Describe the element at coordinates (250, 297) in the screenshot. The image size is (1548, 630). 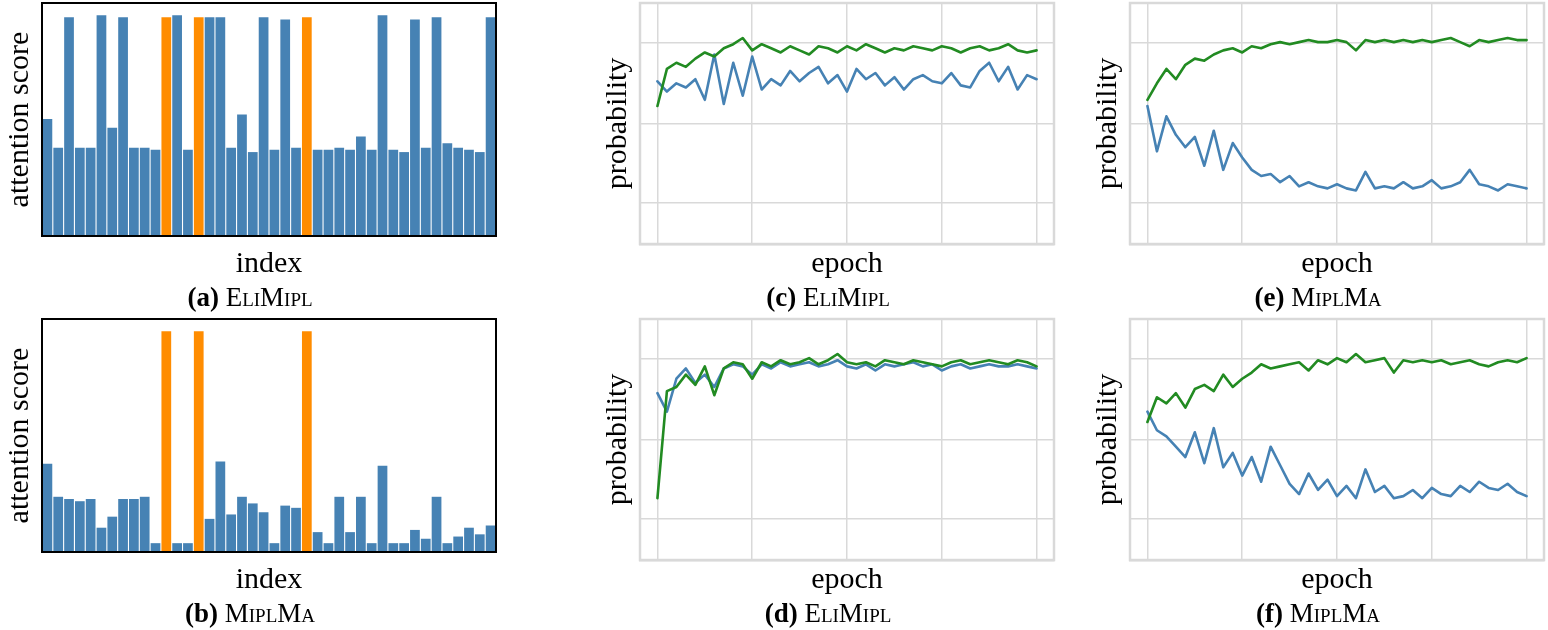
I see `text: (a) EliMipl` at that location.